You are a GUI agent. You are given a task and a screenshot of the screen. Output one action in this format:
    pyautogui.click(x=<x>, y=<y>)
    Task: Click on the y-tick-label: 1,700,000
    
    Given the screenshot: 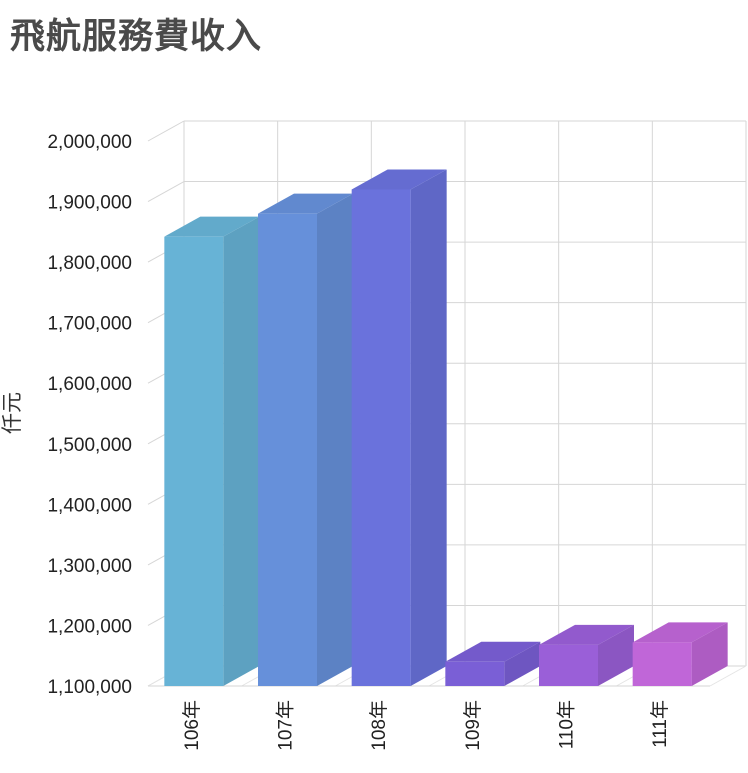 What is the action you would take?
    pyautogui.click(x=89, y=324)
    